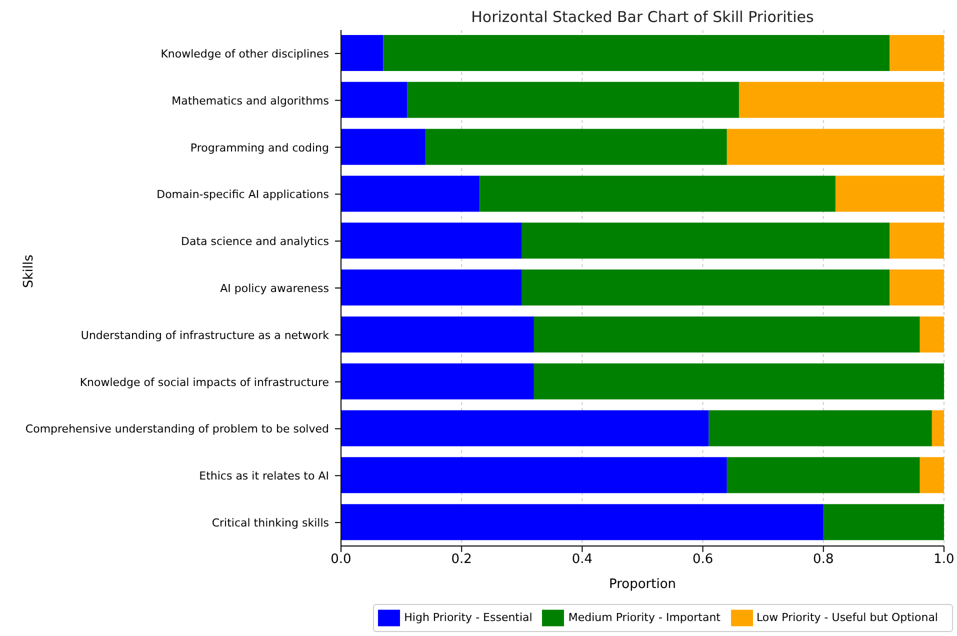  Describe the element at coordinates (461, 560) in the screenshot. I see `x-tick-label: 0.2` at that location.